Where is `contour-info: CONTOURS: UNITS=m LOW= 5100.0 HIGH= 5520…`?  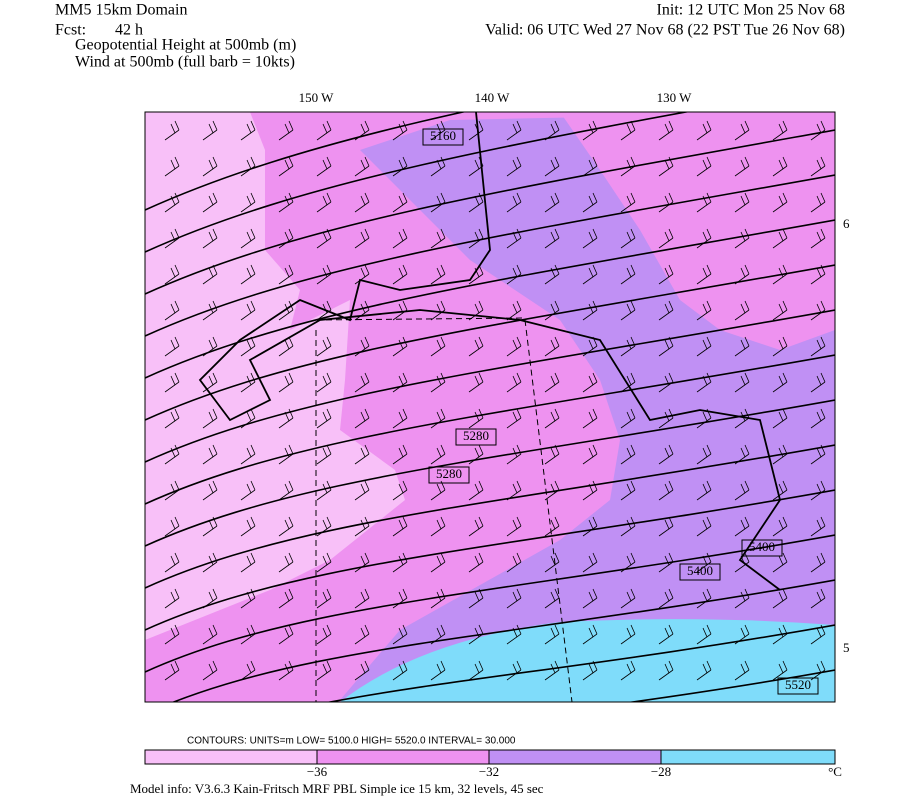 contour-info: CONTOURS: UNITS=m LOW= 5100.0 HIGH= 5520… is located at coordinates (351, 741).